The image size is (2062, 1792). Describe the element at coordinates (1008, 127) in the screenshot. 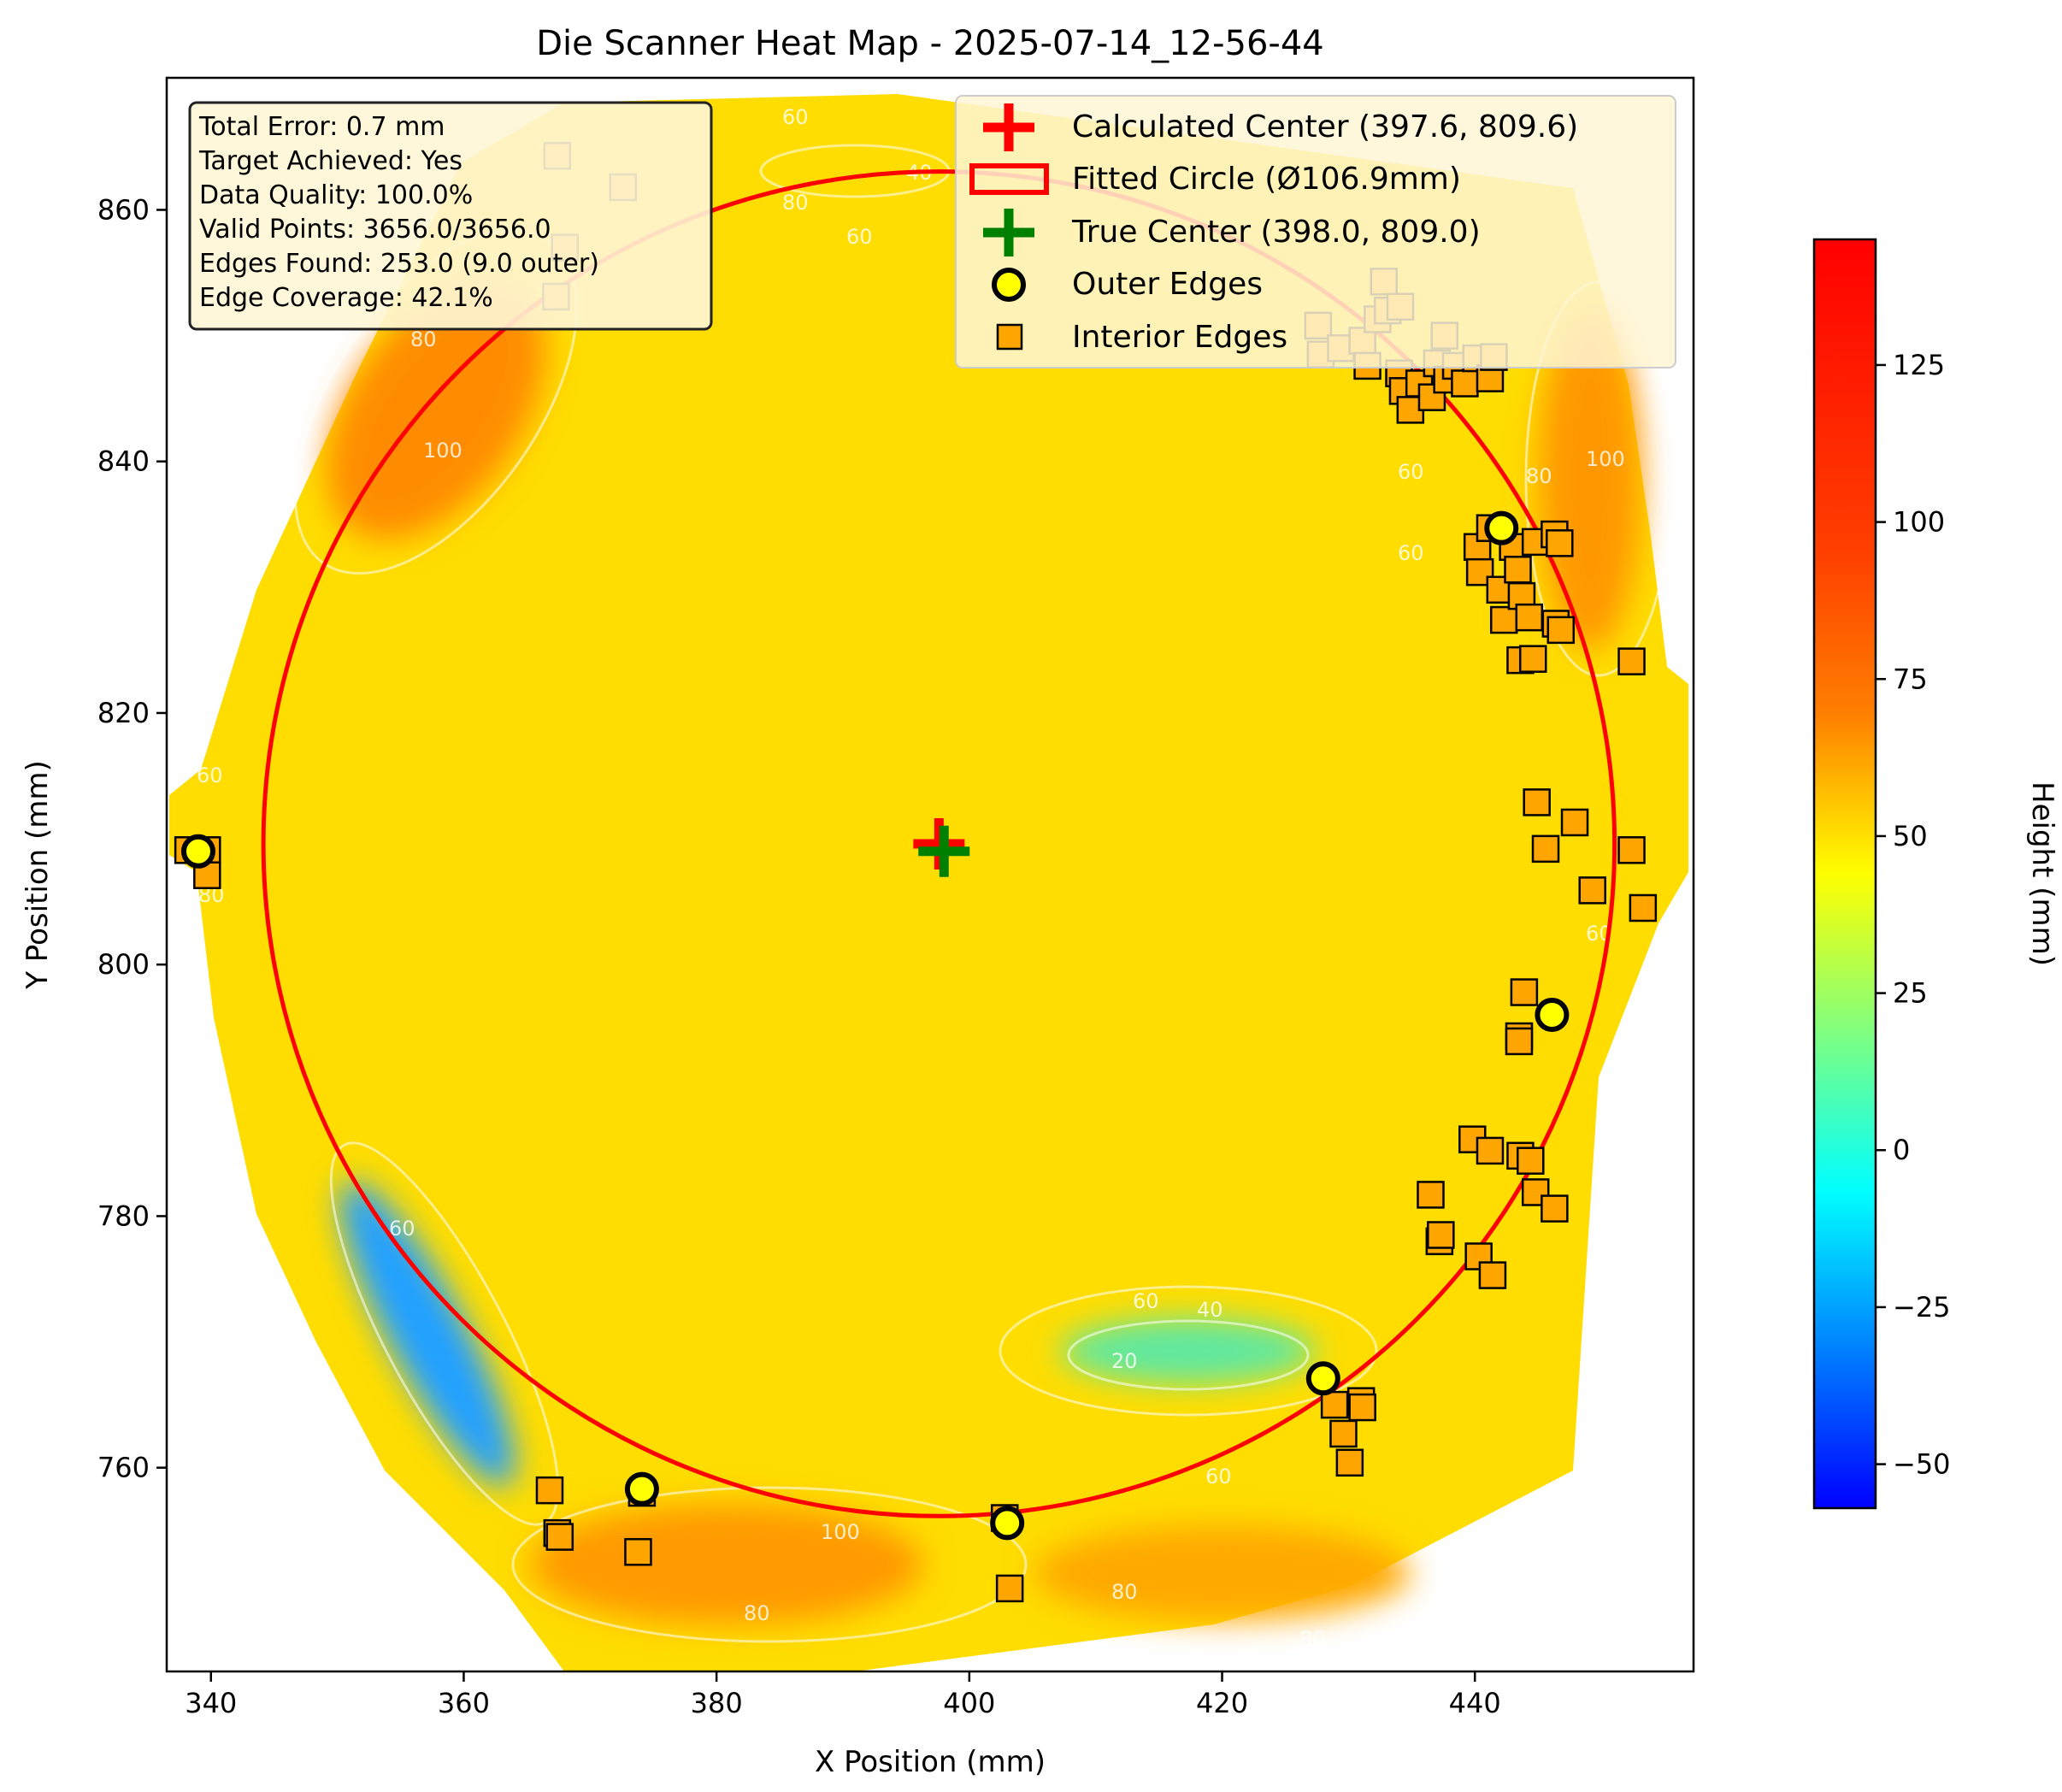

I see `legend-calculated-center-marker` at that location.